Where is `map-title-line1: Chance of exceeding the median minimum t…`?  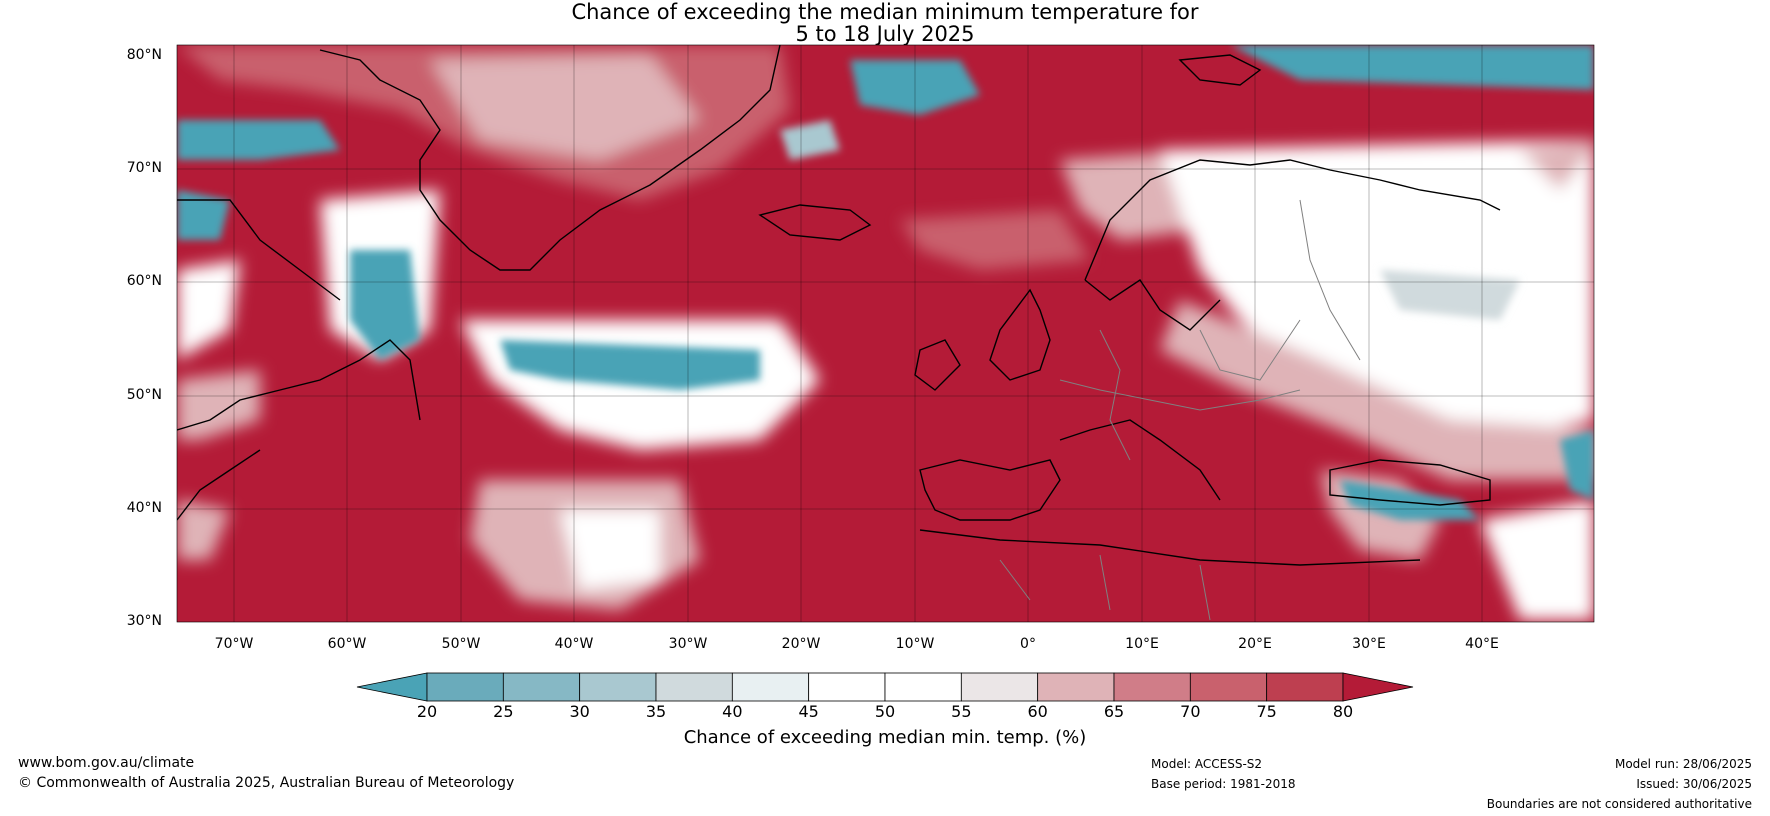
map-title-line1: Chance of exceeding the median minimum t… is located at coordinates (885, 12).